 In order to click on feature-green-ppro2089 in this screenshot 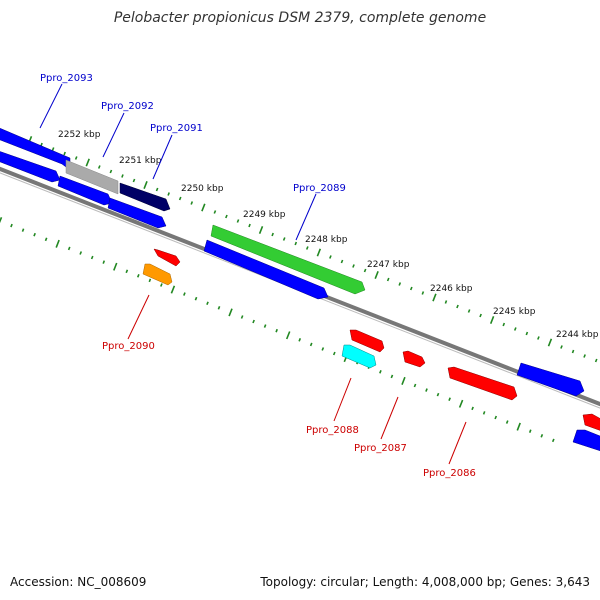, I will do `click(288, 259)`.